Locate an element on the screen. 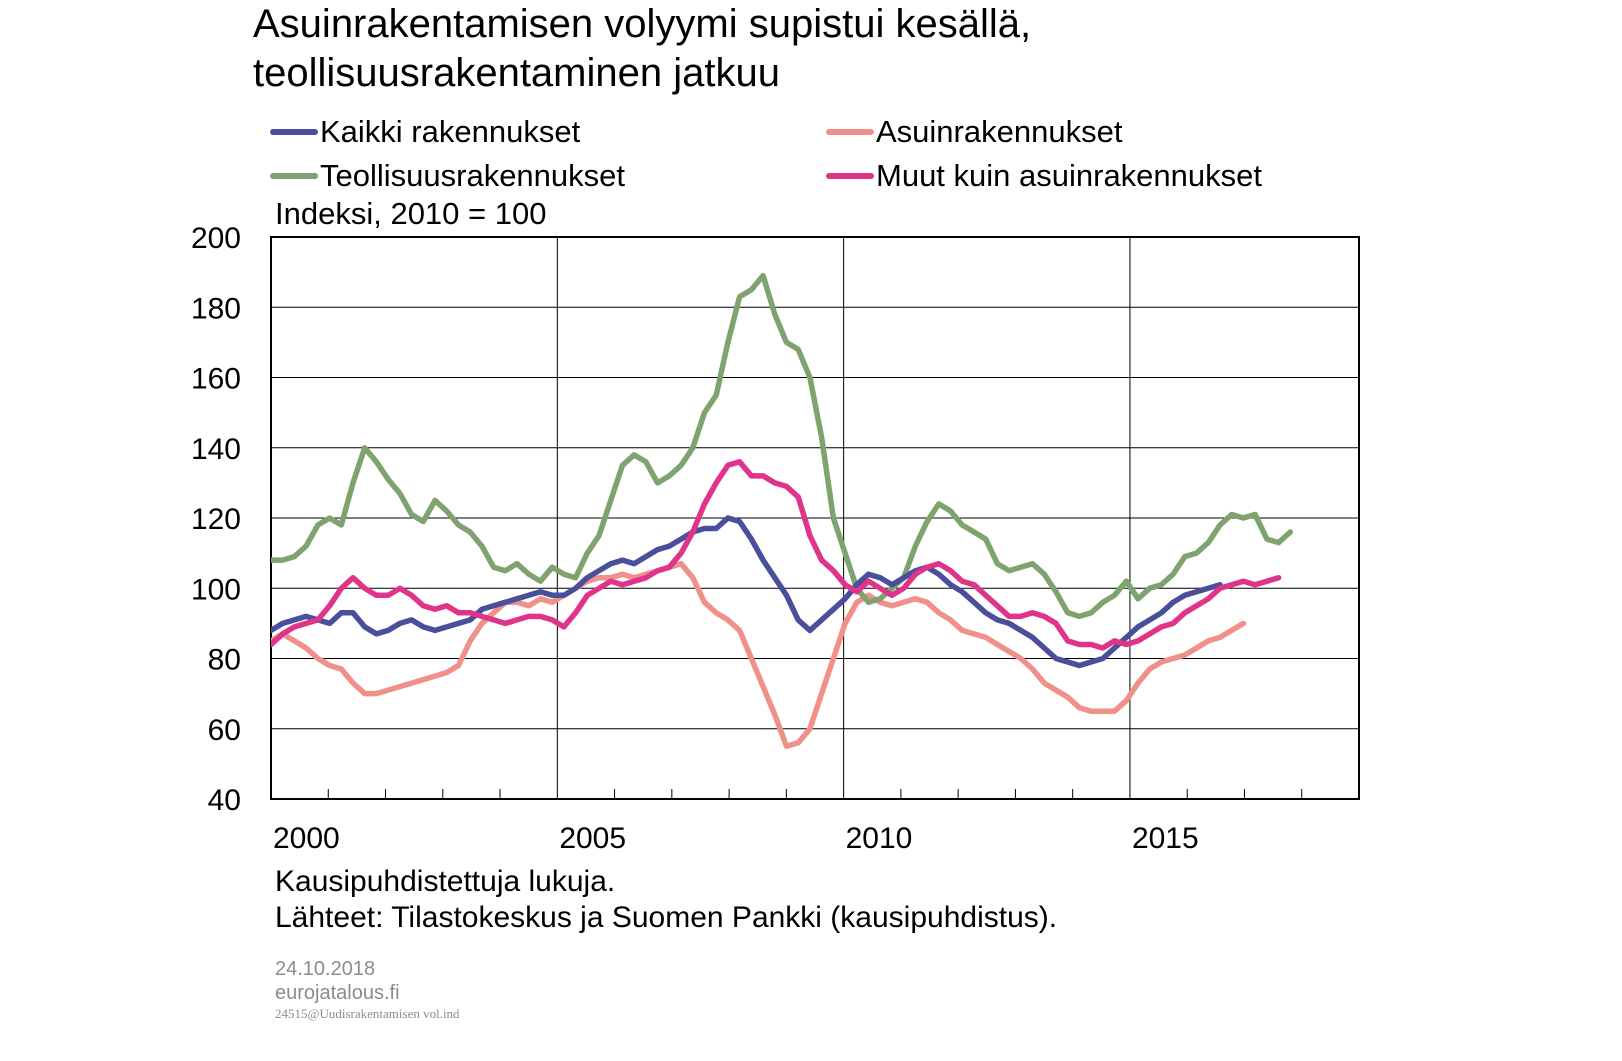 The height and width of the screenshot is (1061, 1622). legend-item-teollisuus: Teollisuusrakennukset is located at coordinates (447, 176).